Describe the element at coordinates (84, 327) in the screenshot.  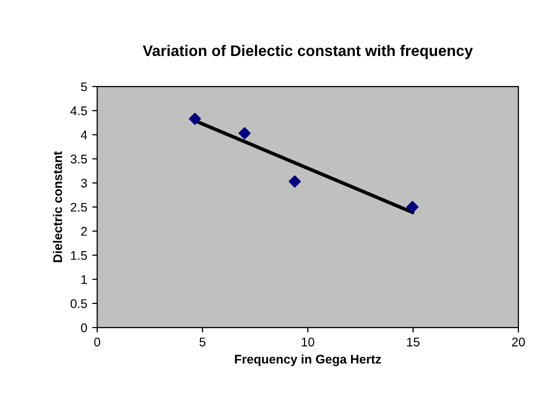
I see `y-tick-label: 0` at that location.